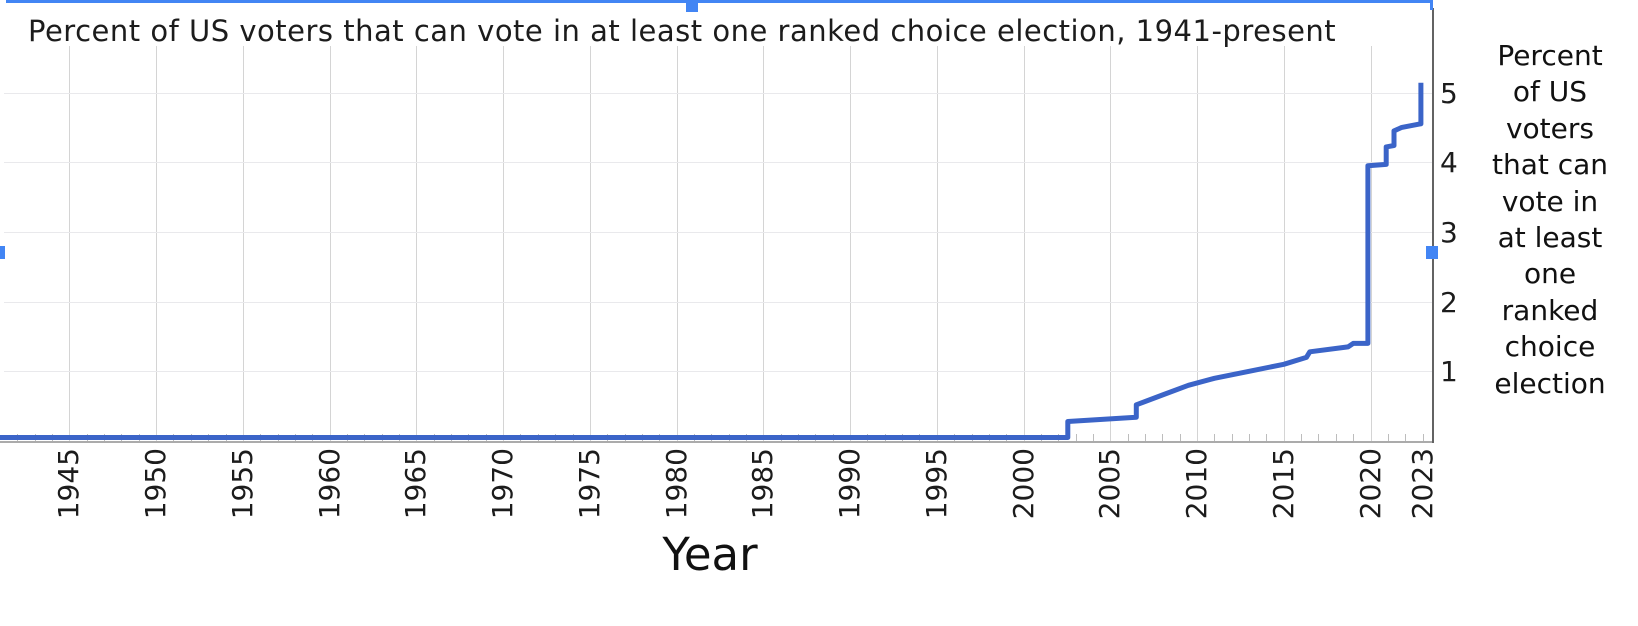 This screenshot has height=626, width=1638. I want to click on y-tick-label-2: 2, so click(1449, 302).